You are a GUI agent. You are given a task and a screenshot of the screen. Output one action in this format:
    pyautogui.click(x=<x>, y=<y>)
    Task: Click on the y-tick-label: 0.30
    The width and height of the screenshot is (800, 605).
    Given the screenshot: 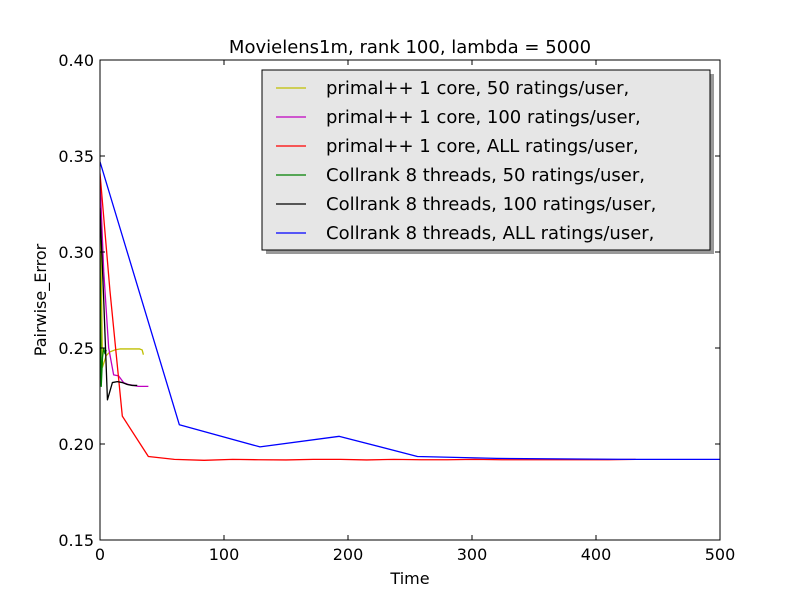 What is the action you would take?
    pyautogui.click(x=76, y=252)
    